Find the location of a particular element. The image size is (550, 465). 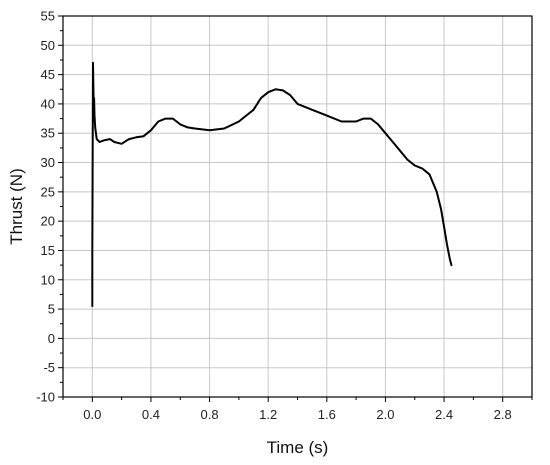

y-tick-label: 50 is located at coordinates (48, 45).